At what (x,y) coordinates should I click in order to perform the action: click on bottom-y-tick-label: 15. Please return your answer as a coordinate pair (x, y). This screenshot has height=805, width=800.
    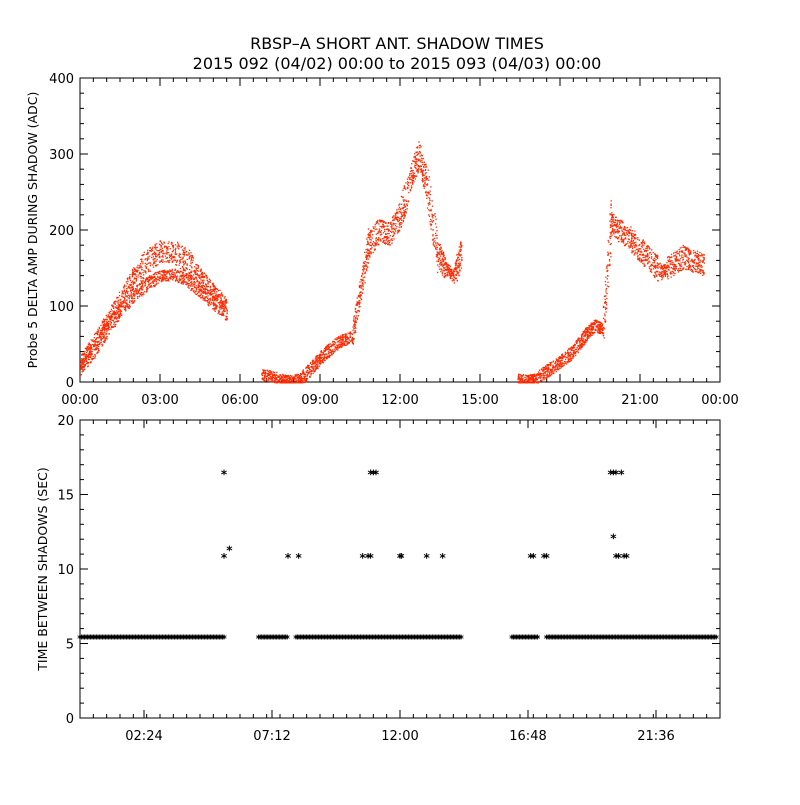
    Looking at the image, I should click on (65, 496).